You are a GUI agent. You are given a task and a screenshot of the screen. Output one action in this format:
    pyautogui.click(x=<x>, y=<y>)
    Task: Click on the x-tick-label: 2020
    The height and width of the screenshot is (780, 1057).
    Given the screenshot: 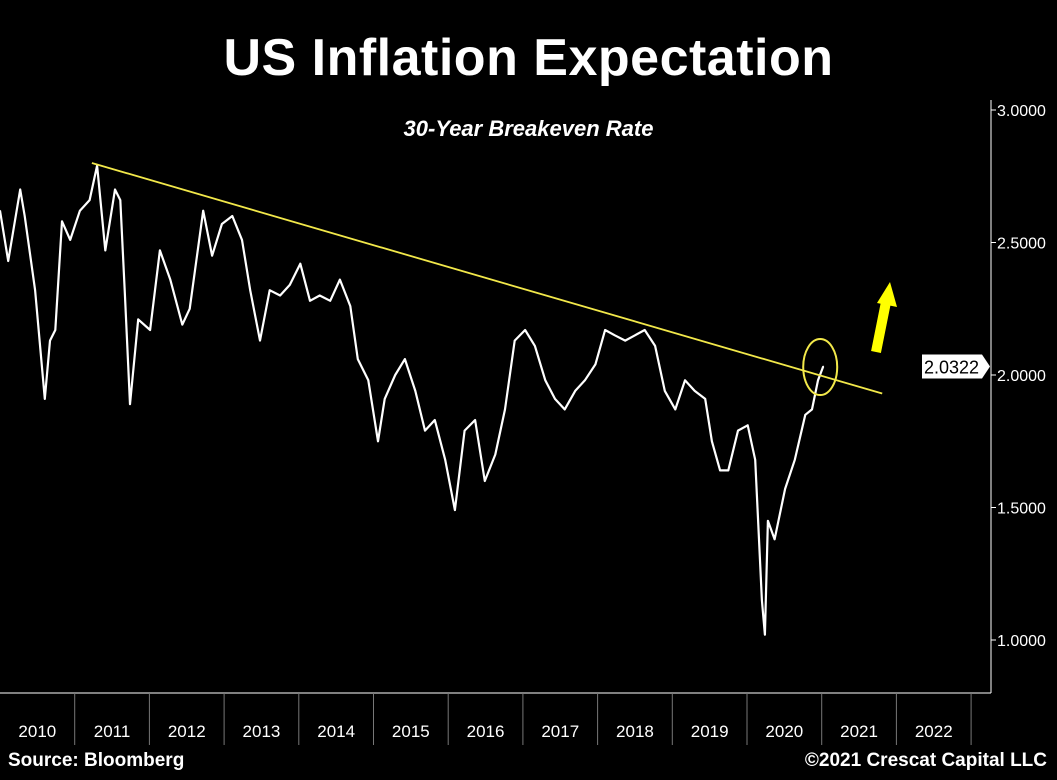 What is the action you would take?
    pyautogui.click(x=784, y=731)
    